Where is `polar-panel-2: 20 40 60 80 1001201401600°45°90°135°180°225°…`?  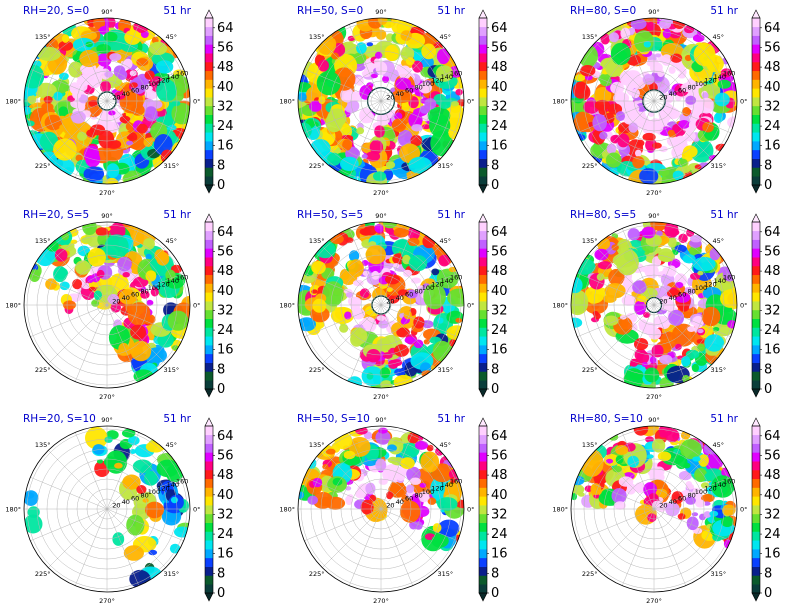
polar-panel-2: 20 40 60 80 1001201401600°45°90°135°180°225°… is located at coordinates (393, 101).